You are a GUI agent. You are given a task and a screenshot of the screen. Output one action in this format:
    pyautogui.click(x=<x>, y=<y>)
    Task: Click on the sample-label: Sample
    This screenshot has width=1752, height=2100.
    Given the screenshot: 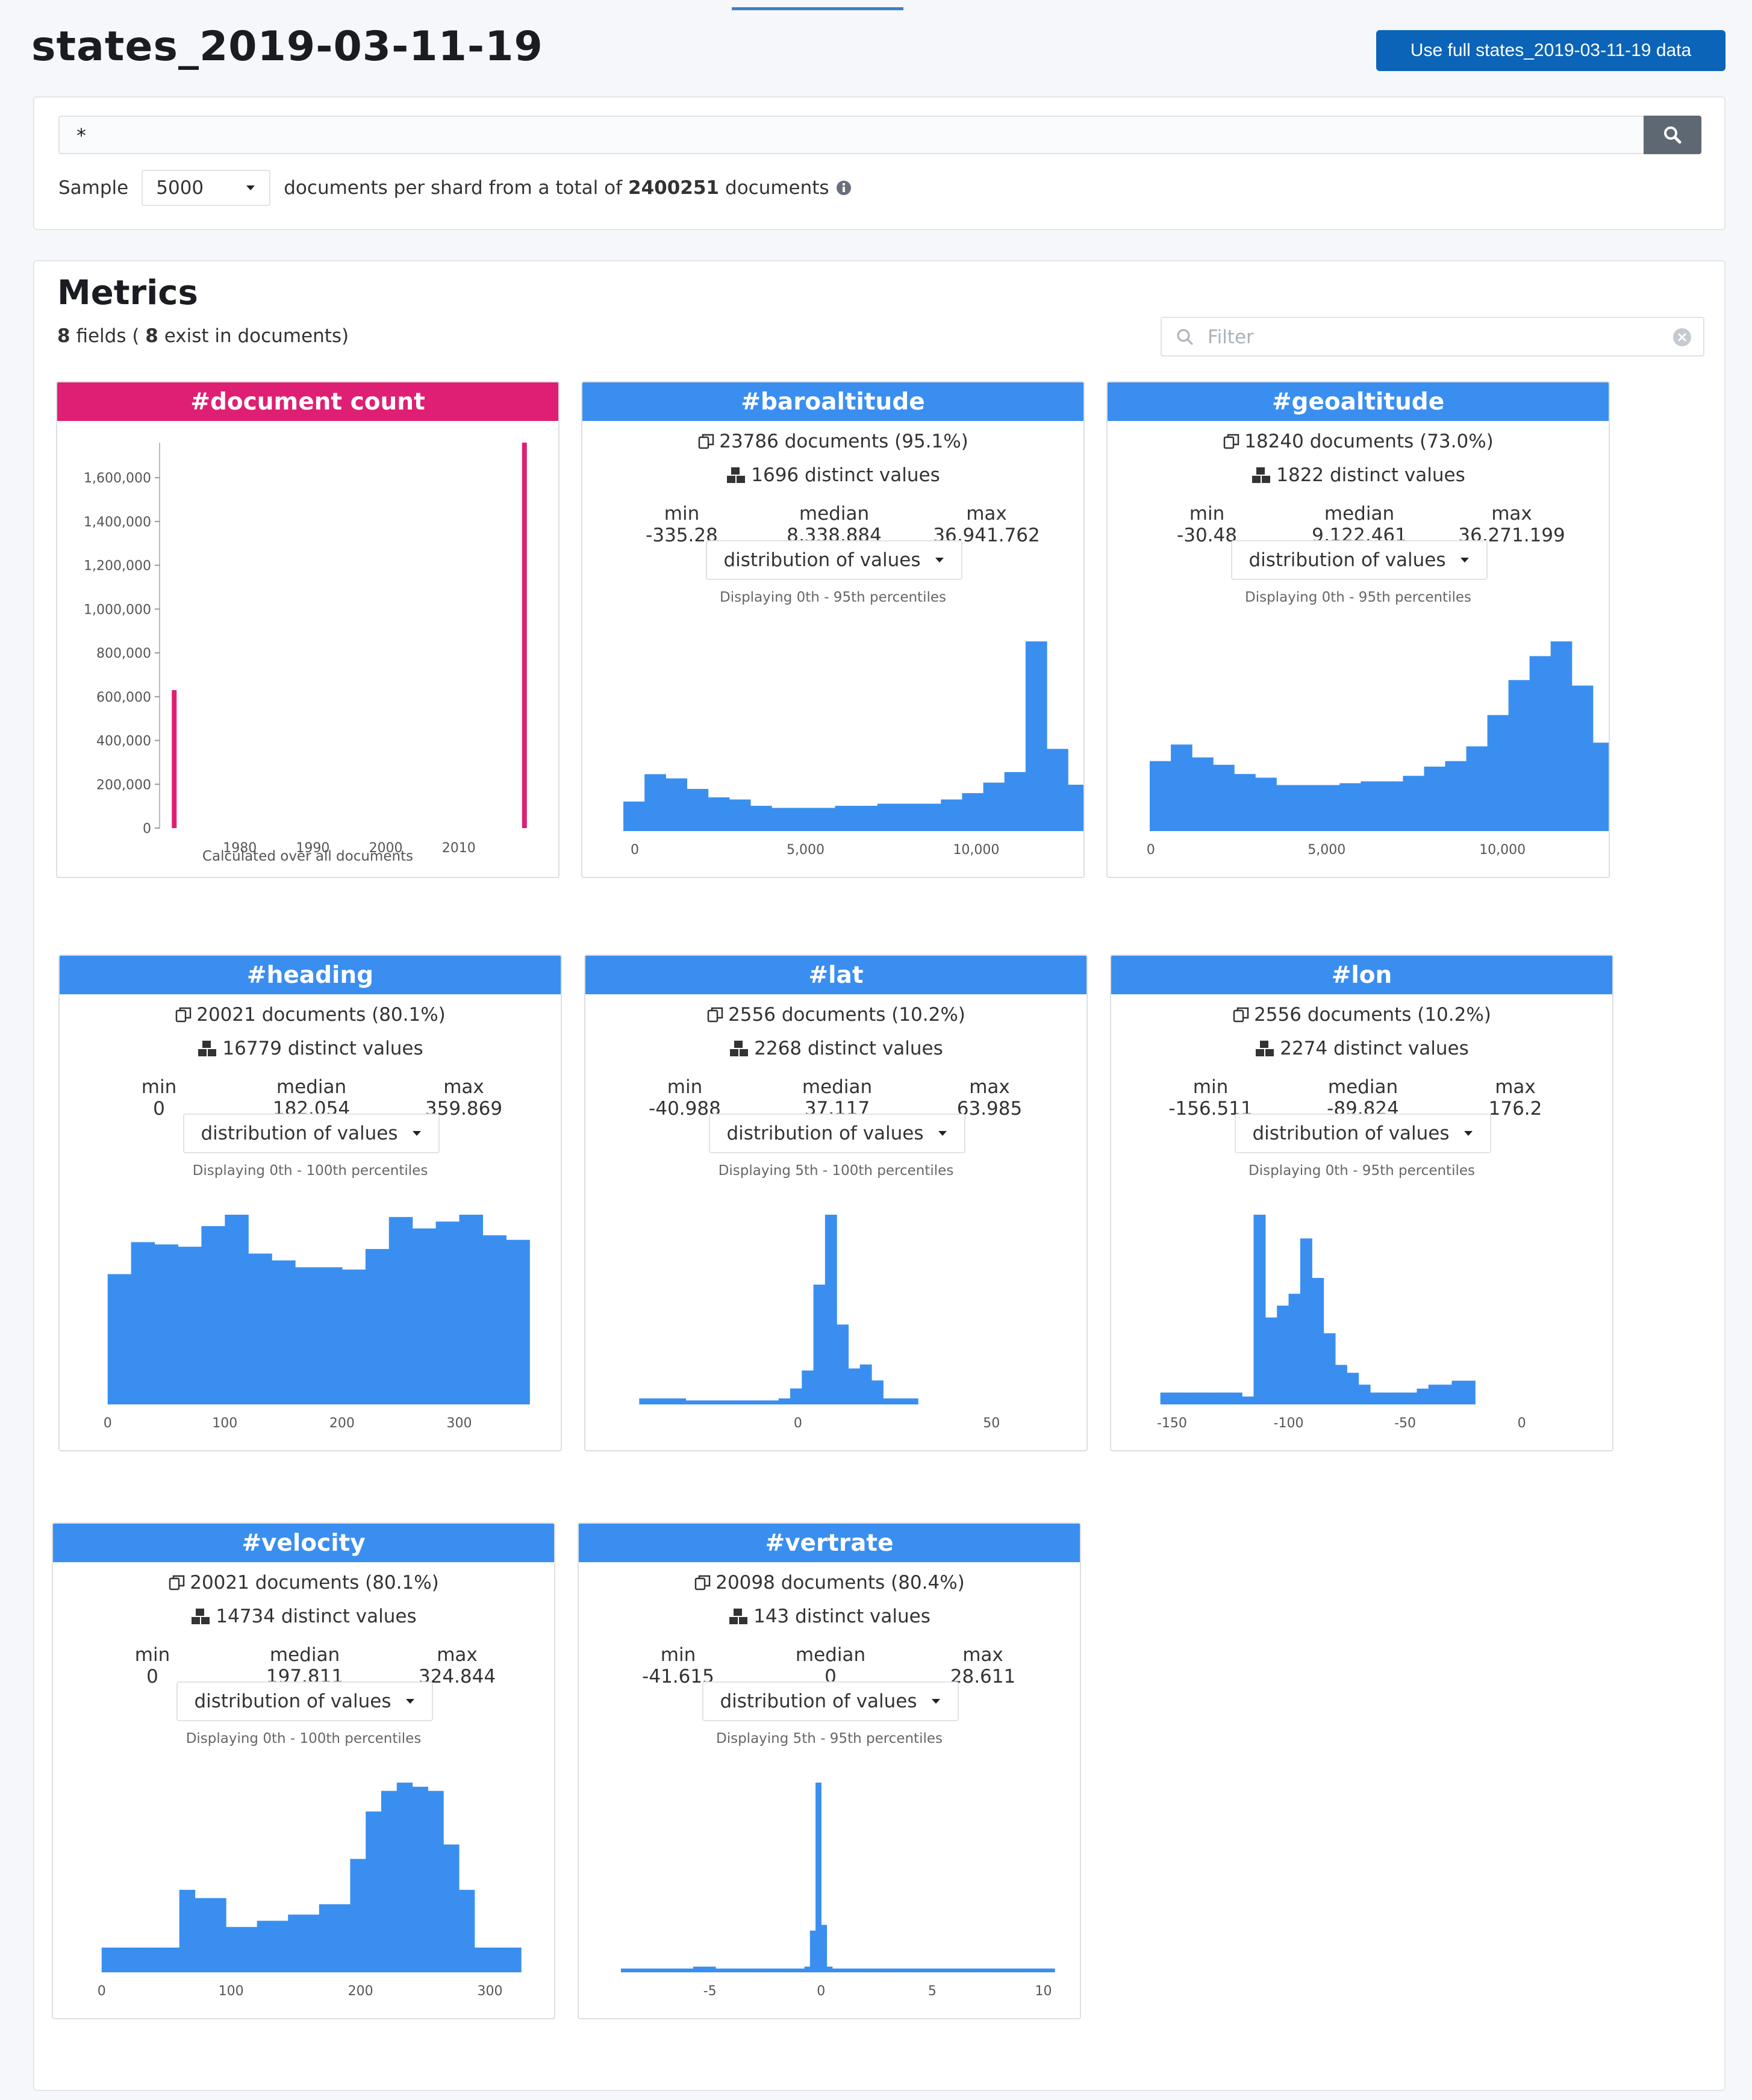 What is the action you would take?
    pyautogui.click(x=93, y=188)
    